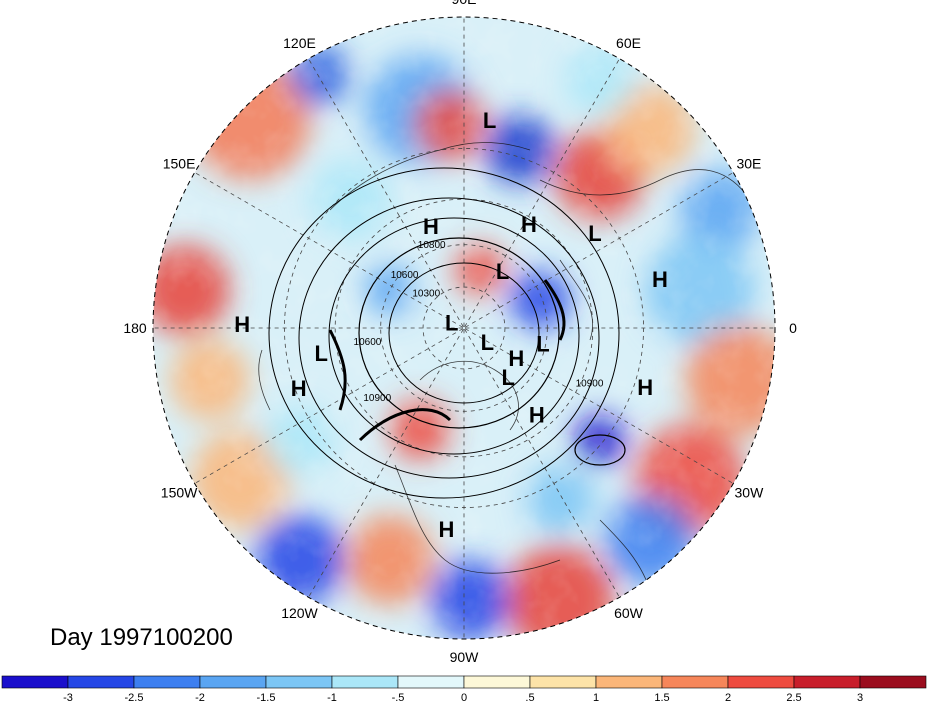 The height and width of the screenshot is (702, 928). I want to click on colorbar-tick-label: -2, so click(200, 697).